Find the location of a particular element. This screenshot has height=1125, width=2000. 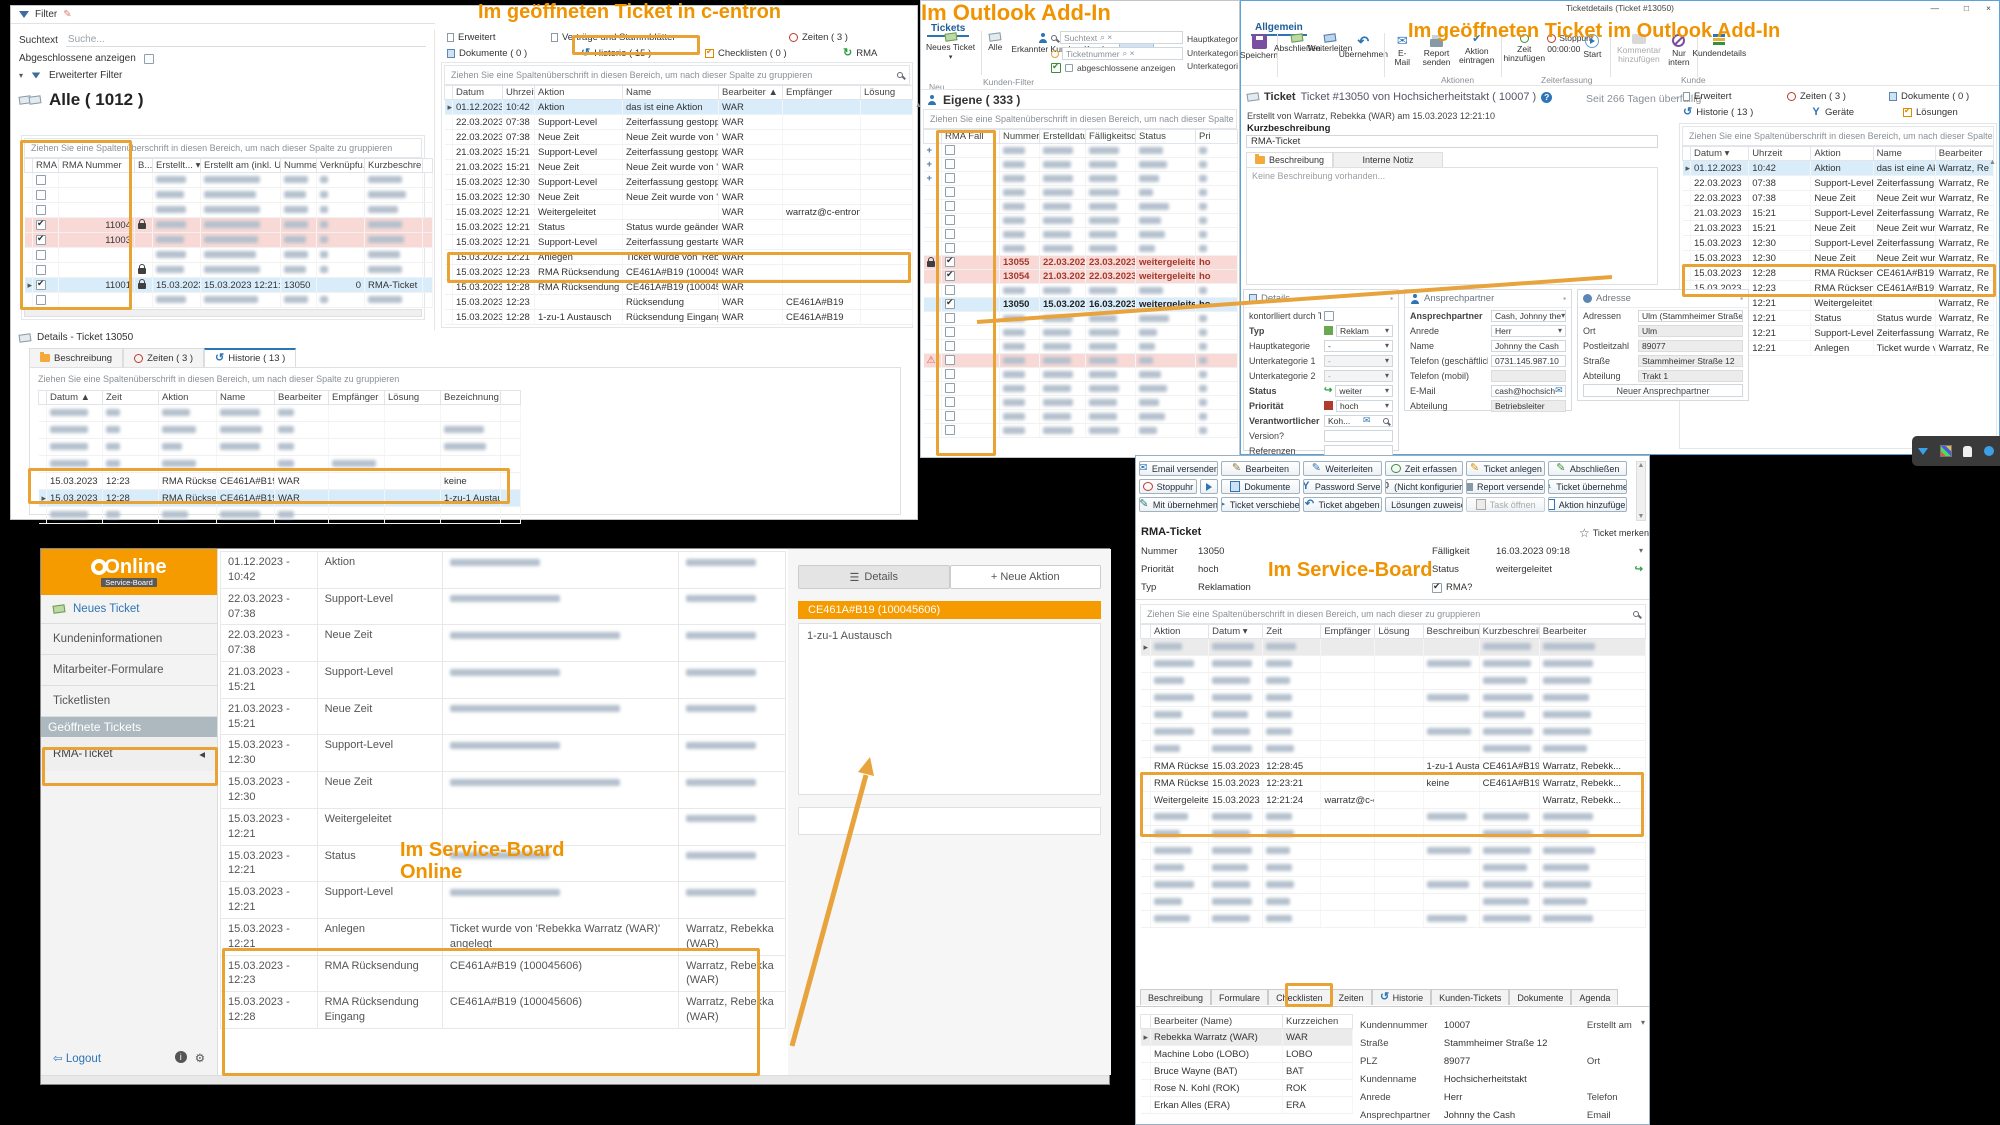

column-header: Bearbeiter (Name) is located at coordinates (1216, 1021).